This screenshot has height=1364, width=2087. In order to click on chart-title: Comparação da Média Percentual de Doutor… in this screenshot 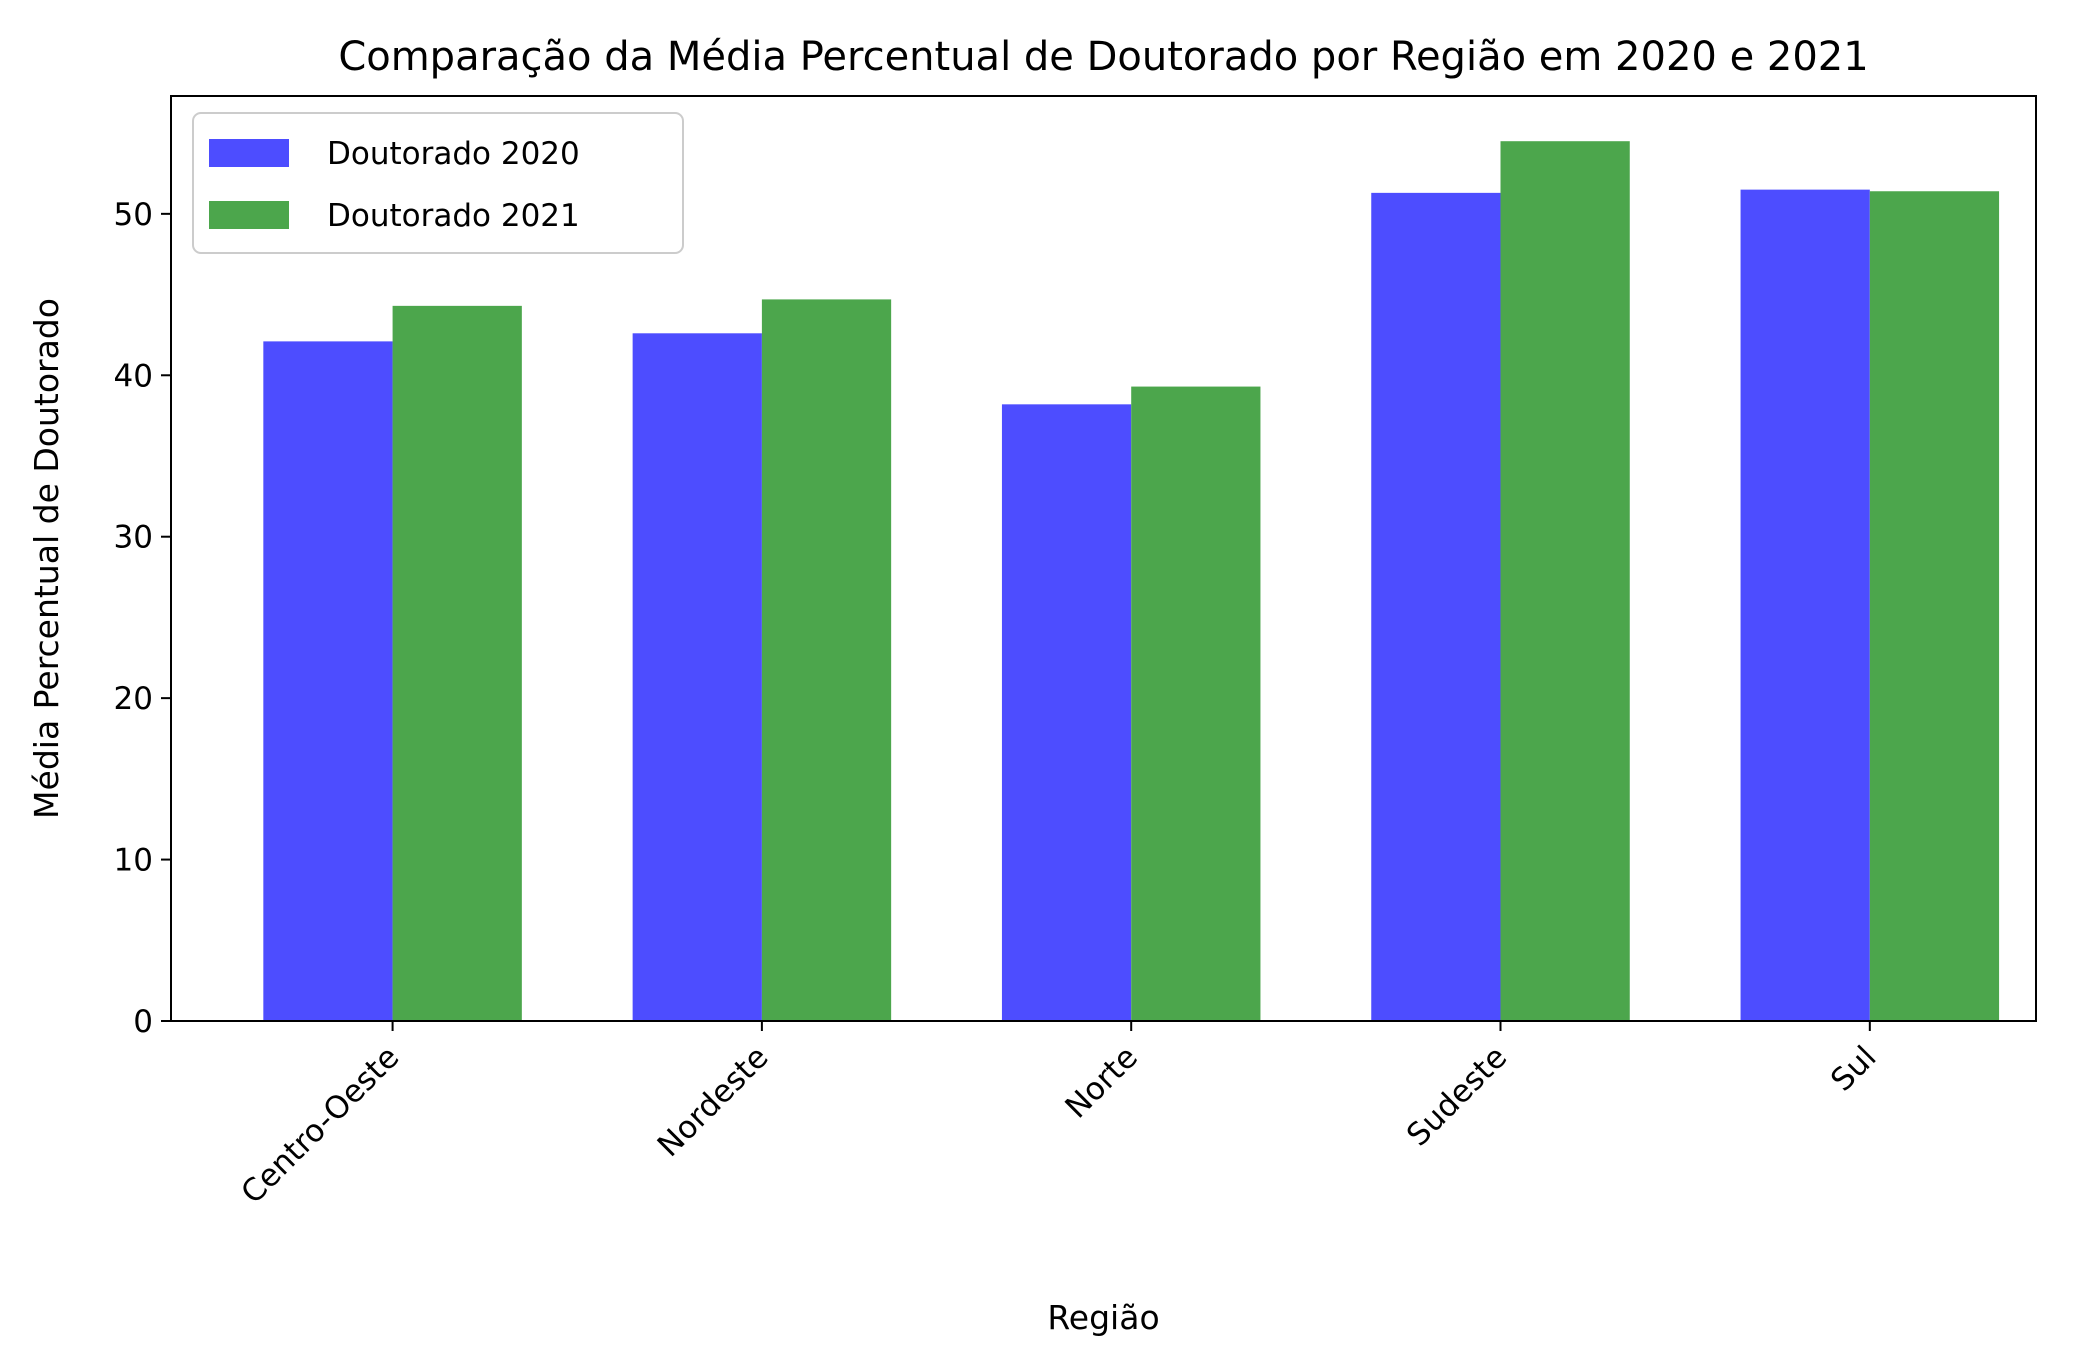, I will do `click(1103, 57)`.